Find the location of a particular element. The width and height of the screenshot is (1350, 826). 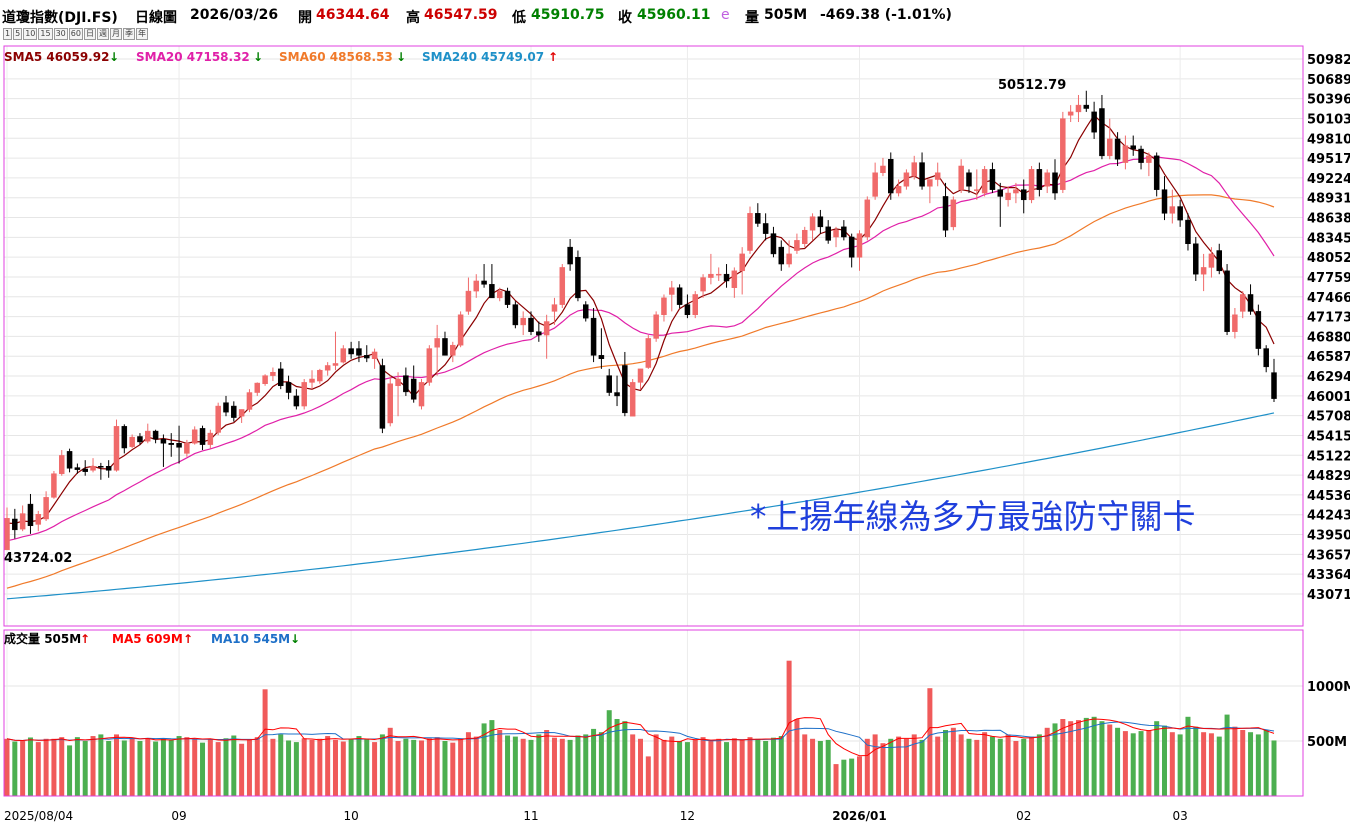

period-quarter-button: 季 is located at coordinates (128, 34).